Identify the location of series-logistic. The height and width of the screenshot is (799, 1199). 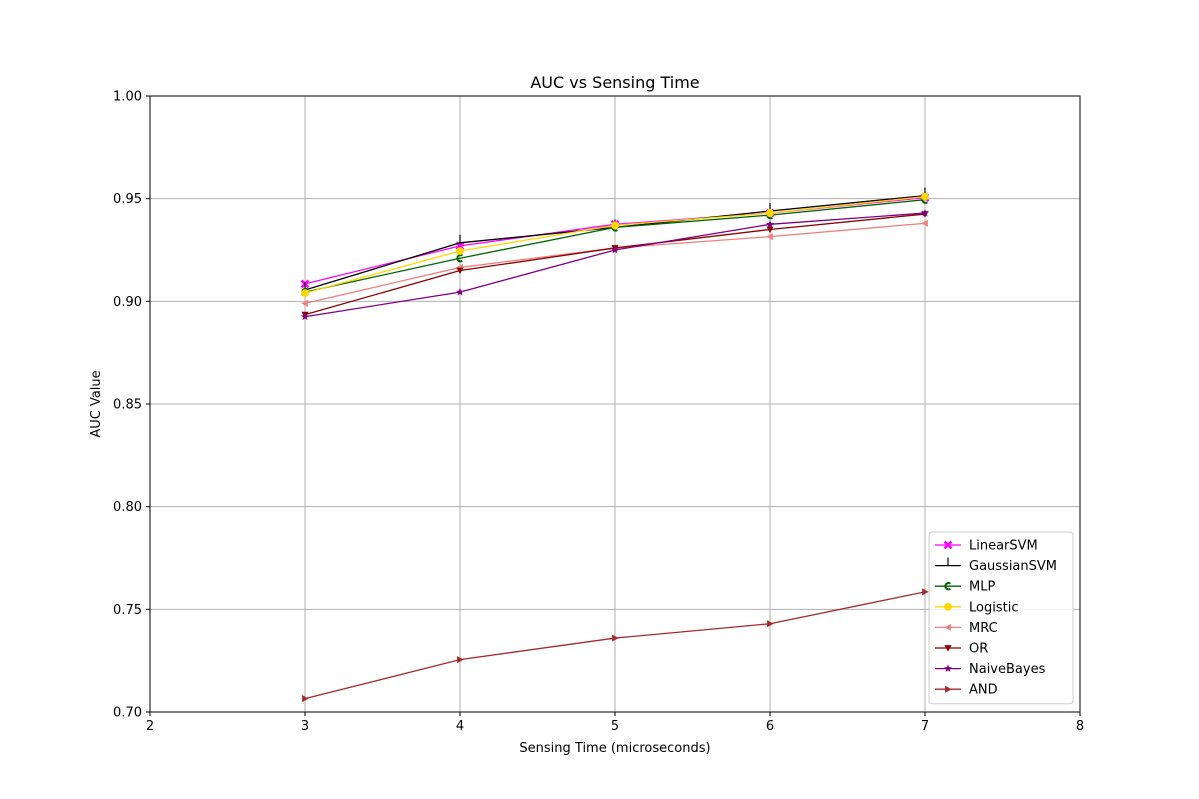
(615, 245).